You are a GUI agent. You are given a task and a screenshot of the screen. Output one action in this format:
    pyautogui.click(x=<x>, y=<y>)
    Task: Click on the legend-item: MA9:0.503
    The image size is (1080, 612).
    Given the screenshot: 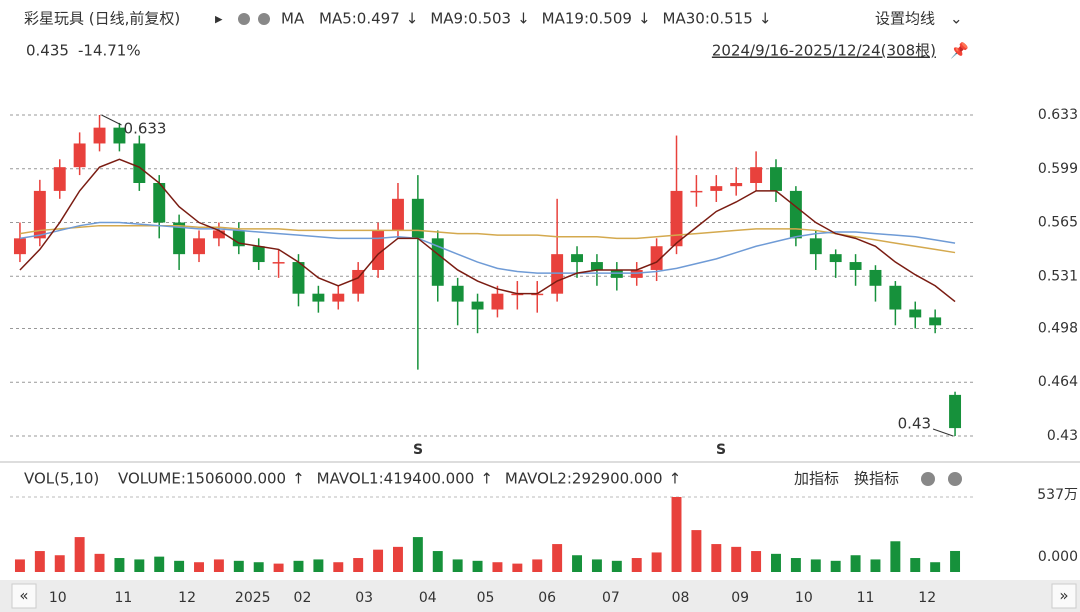 What is the action you would take?
    pyautogui.click(x=470, y=19)
    